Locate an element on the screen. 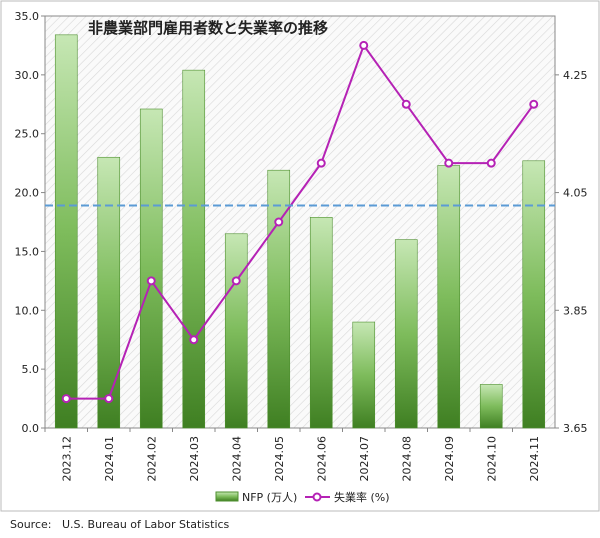 This screenshot has height=538, width=600. y2-tick-label: 4.05 is located at coordinates (575, 193).